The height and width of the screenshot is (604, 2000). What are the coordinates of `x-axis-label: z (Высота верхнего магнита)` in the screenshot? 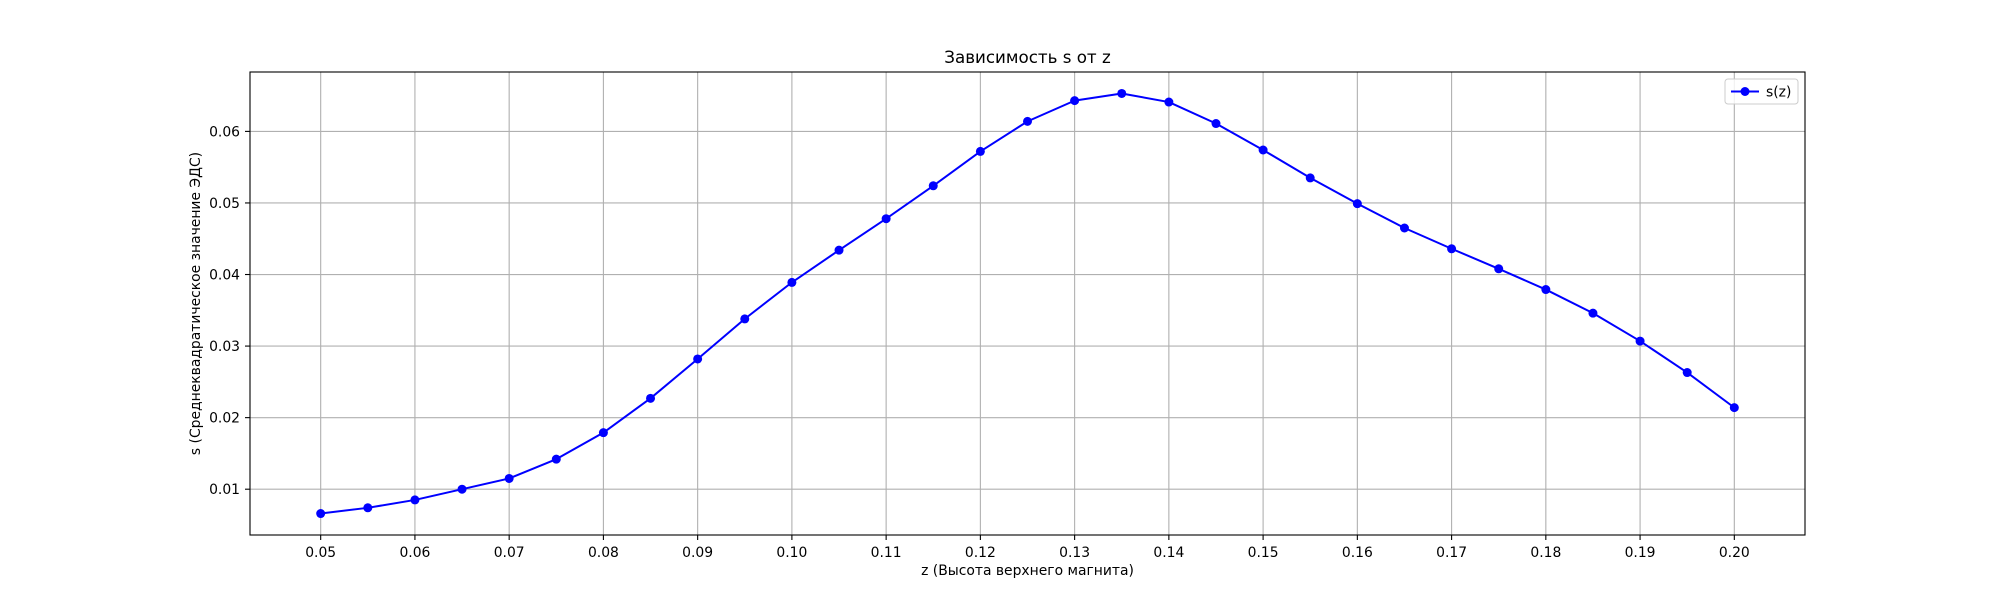 It's located at (1027, 571).